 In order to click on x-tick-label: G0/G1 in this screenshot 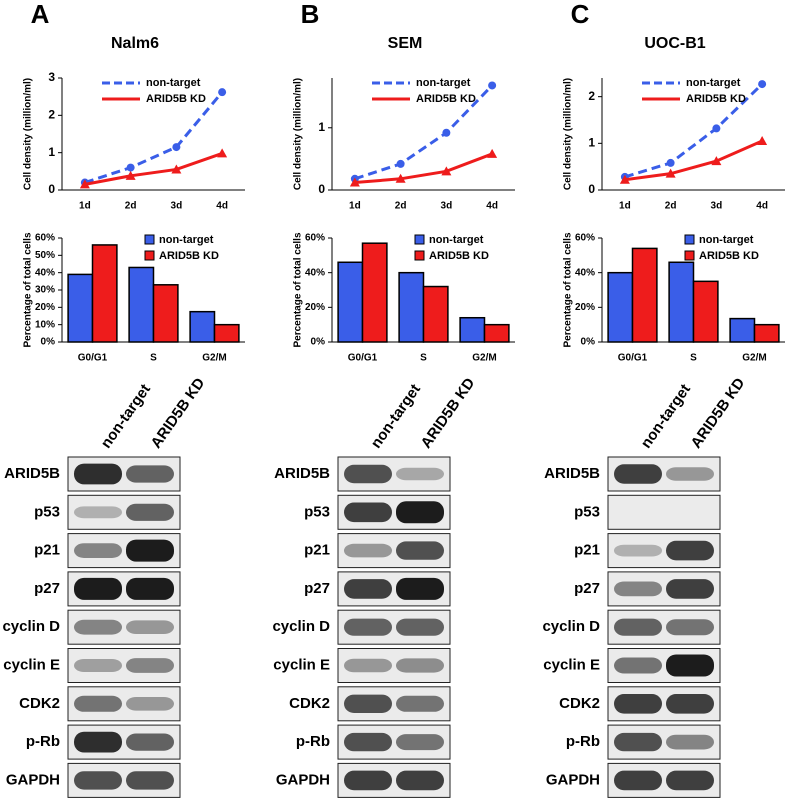, I will do `click(93, 358)`.